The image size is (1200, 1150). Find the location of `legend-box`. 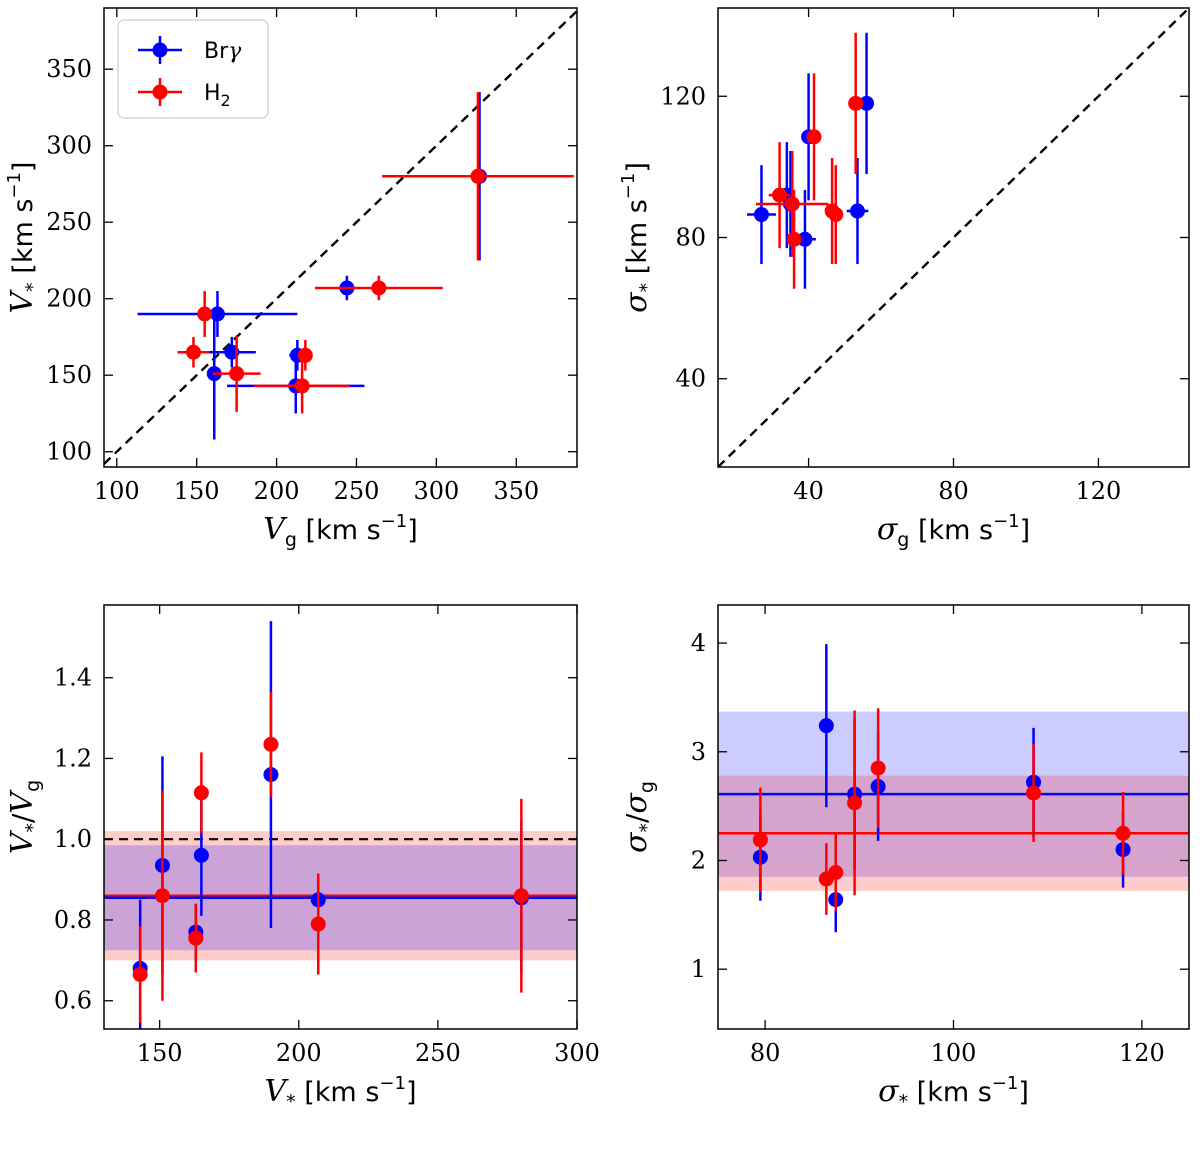

legend-box is located at coordinates (193, 69).